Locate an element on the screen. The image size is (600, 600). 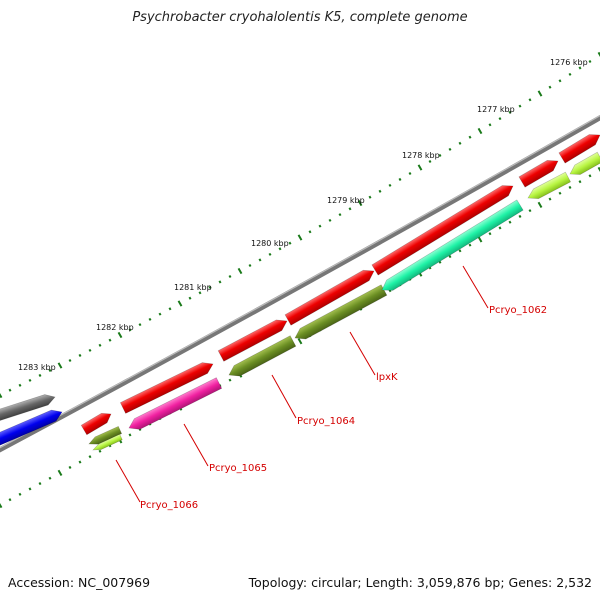
kbp-label: 1283 kbp is located at coordinates (37, 367).